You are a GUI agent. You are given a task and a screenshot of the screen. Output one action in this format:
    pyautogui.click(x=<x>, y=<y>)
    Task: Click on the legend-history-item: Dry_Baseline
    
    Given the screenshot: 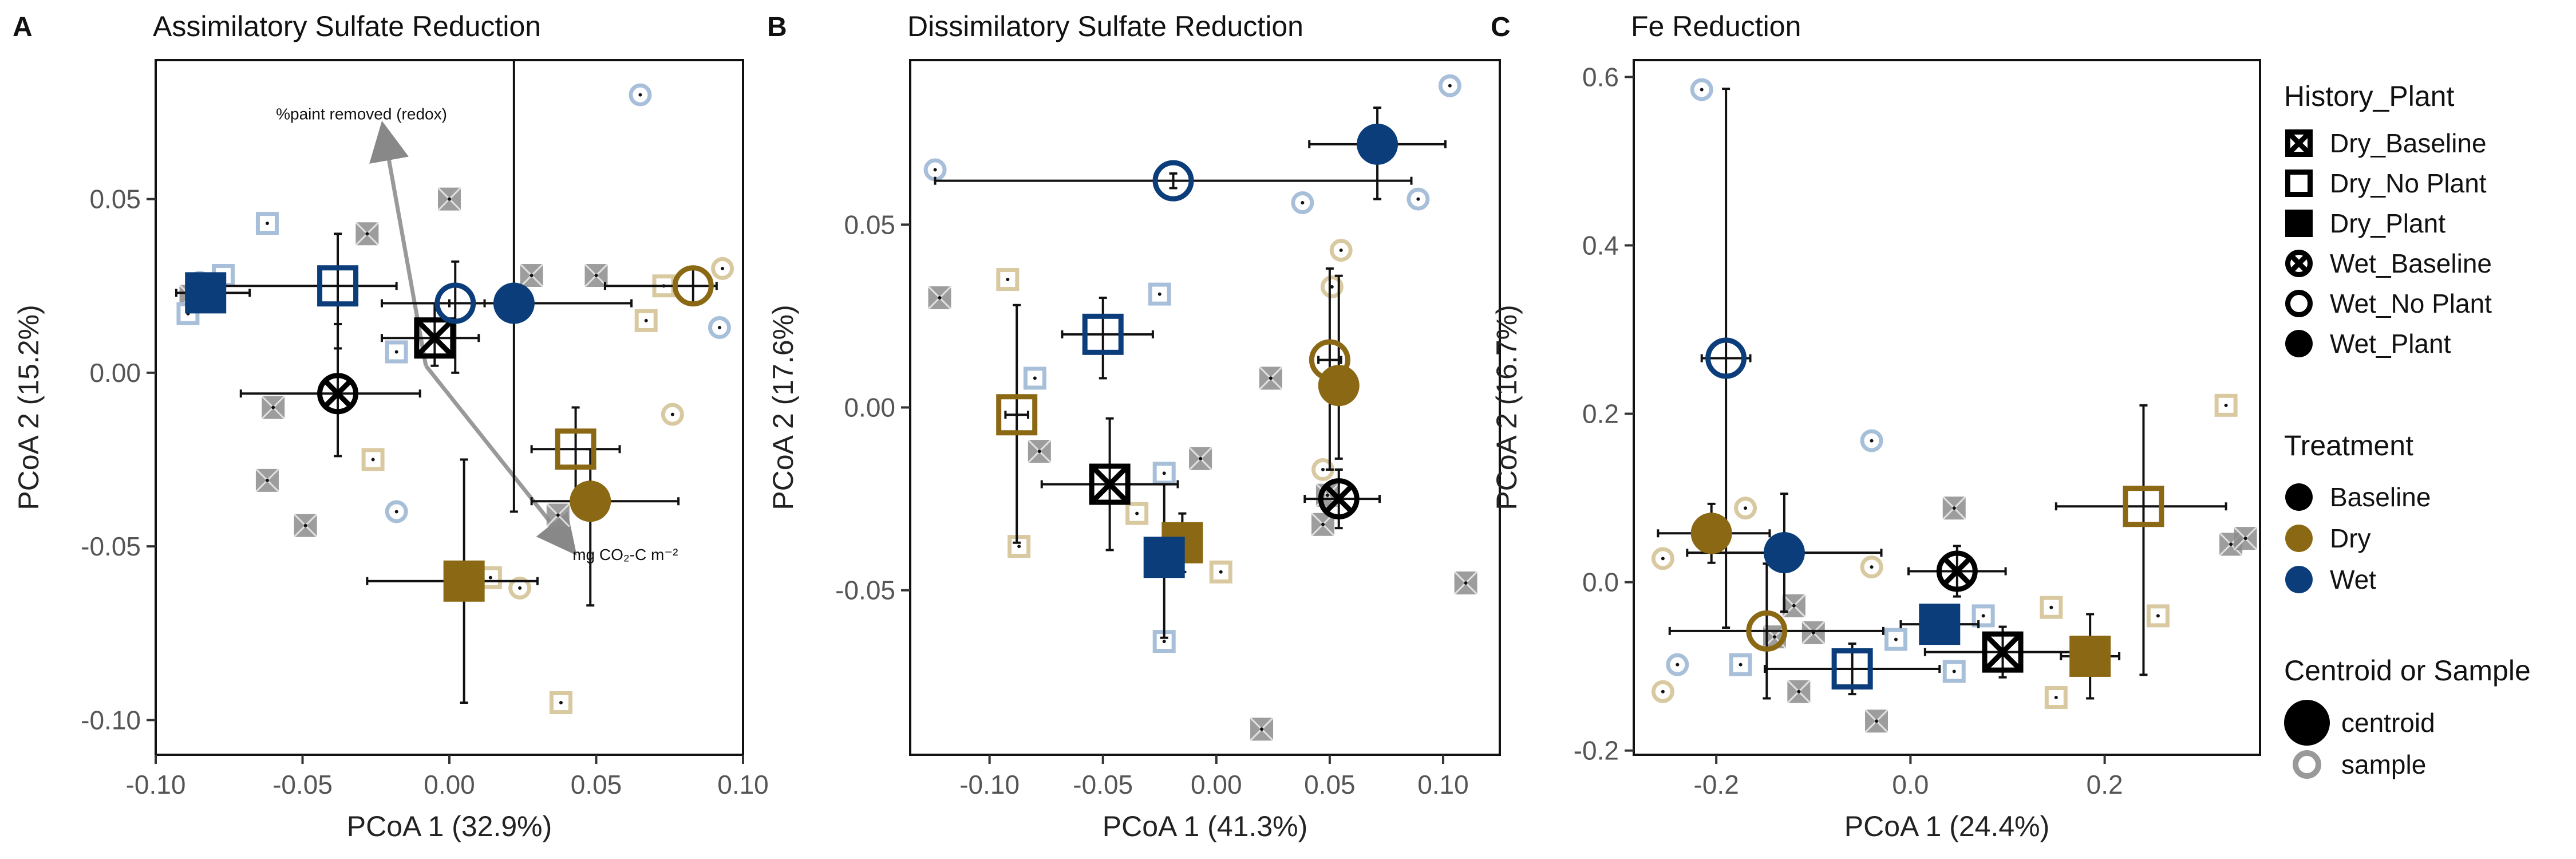 What is the action you would take?
    pyautogui.click(x=2408, y=143)
    